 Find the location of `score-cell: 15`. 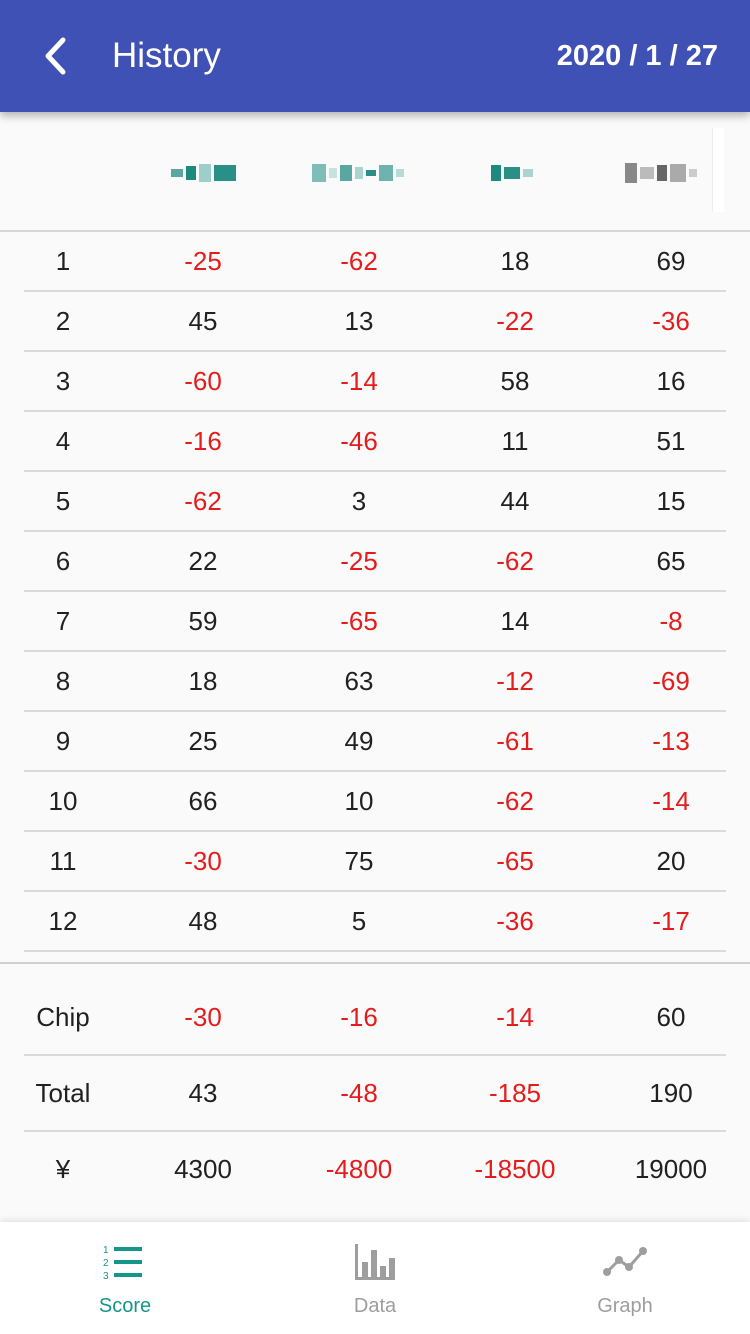

score-cell: 15 is located at coordinates (671, 500).